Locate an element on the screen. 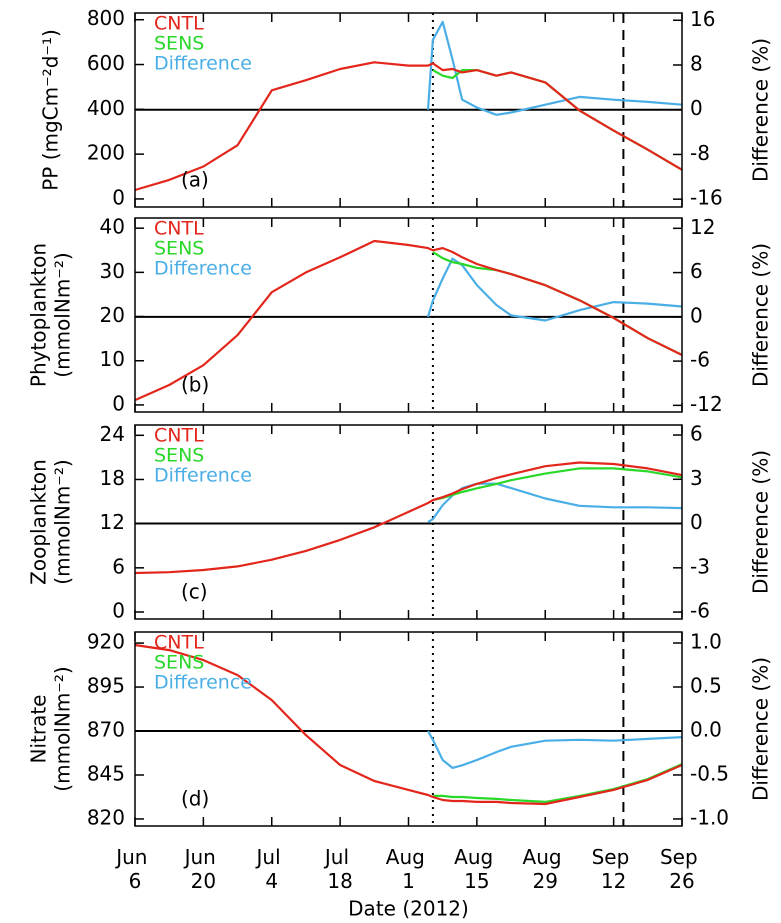  y-tick-label: 20 is located at coordinates (112, 315).